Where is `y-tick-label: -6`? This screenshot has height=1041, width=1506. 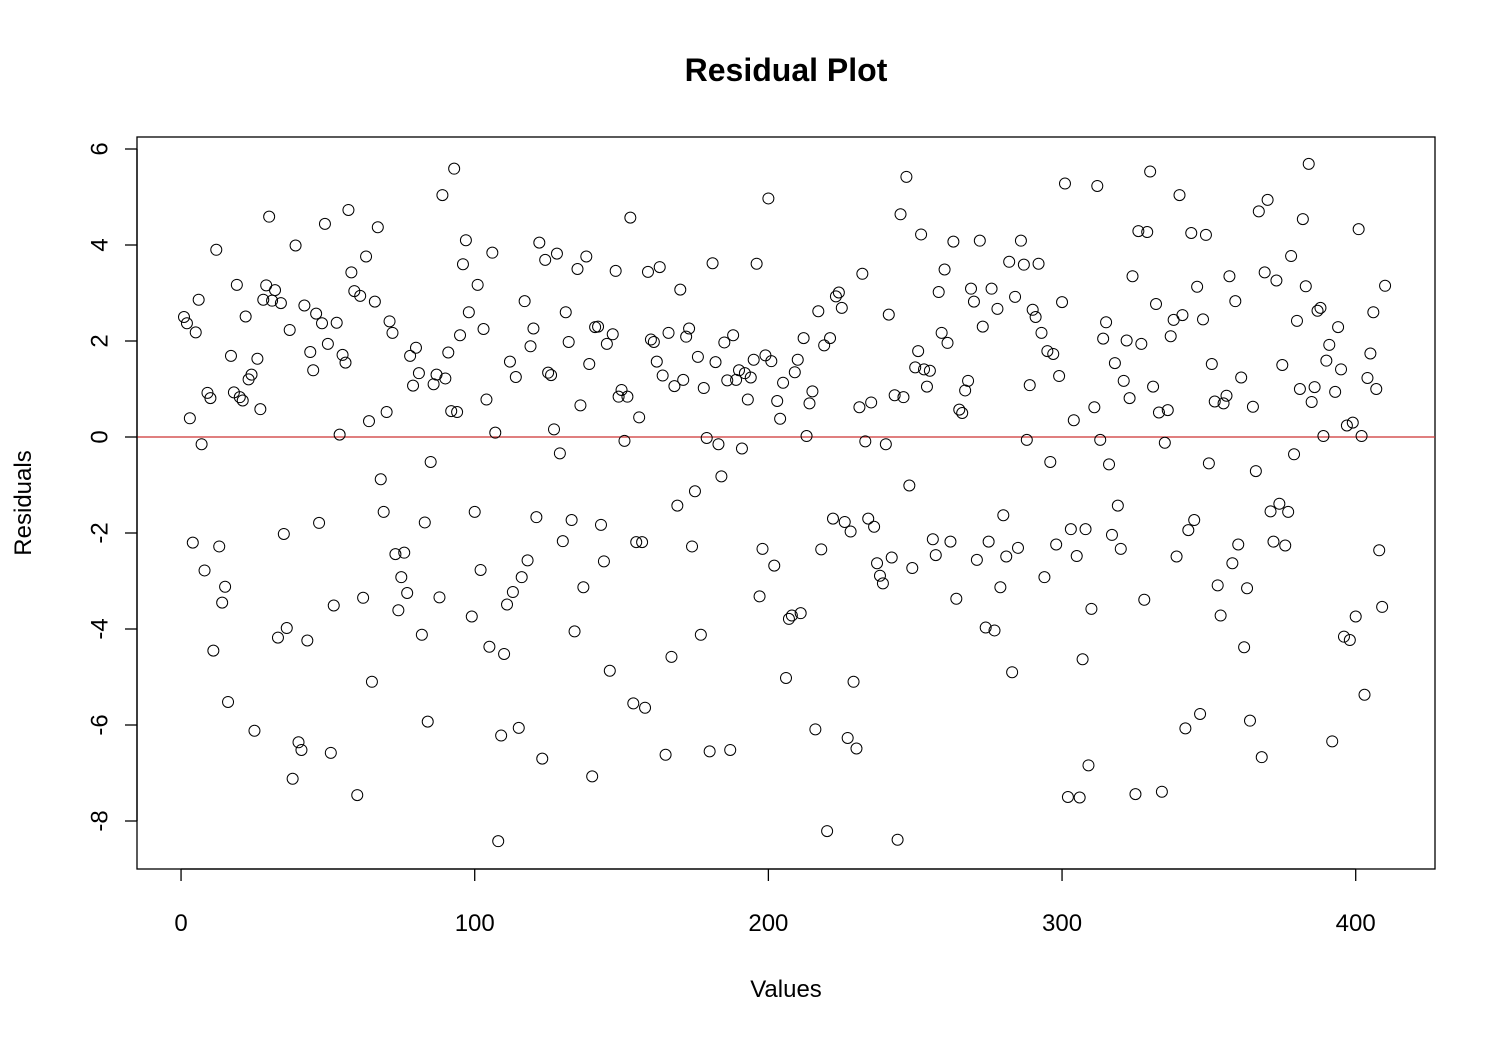 y-tick-label: -6 is located at coordinates (99, 724).